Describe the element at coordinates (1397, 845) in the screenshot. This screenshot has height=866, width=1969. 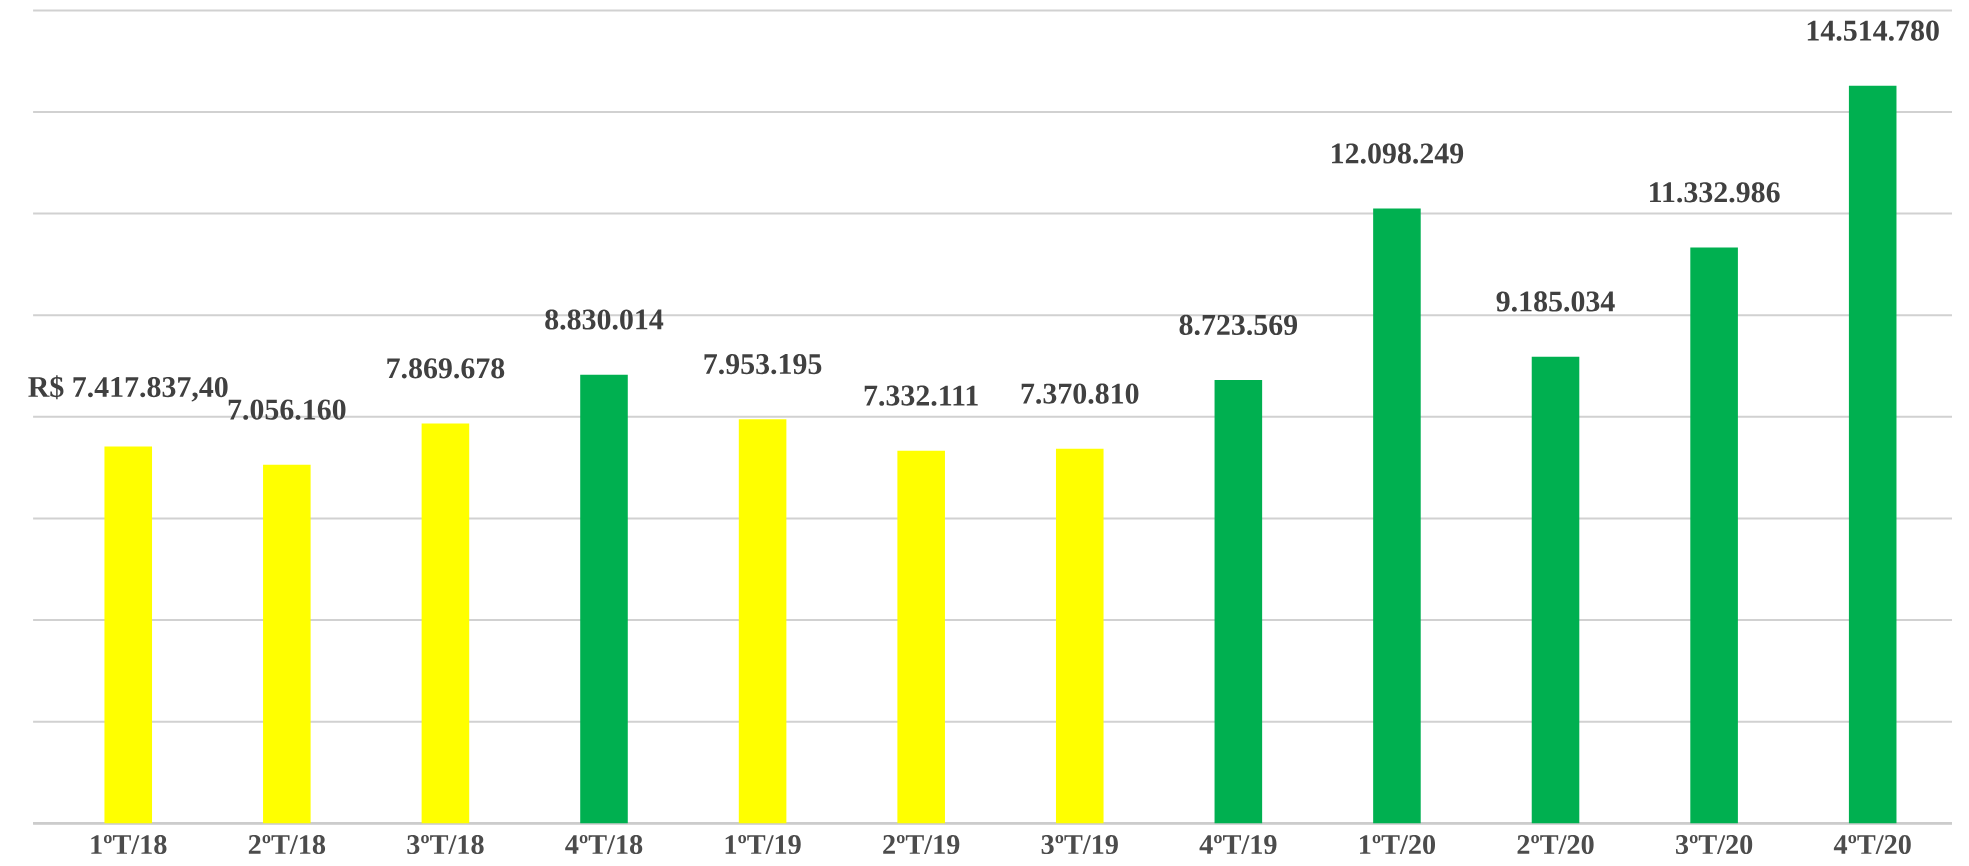
I see `x-tick-label: 1ºT/20` at that location.